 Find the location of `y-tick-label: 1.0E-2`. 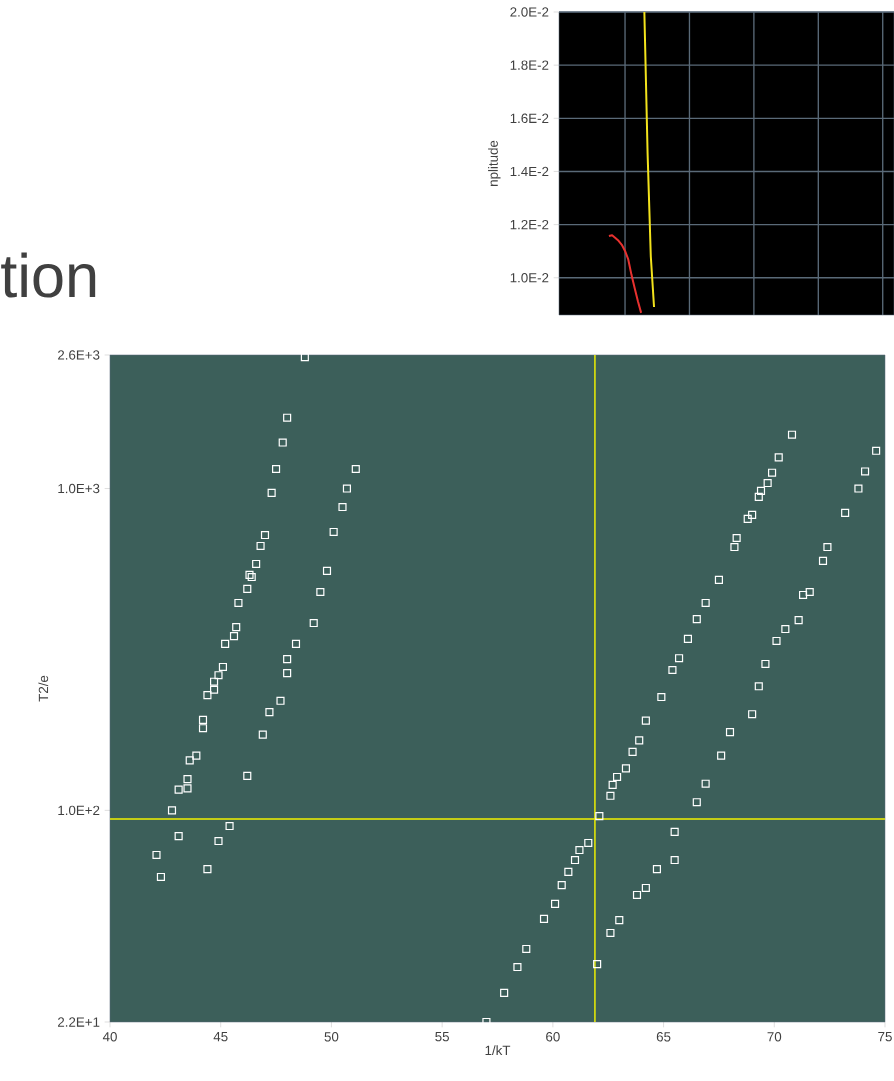

y-tick-label: 1.0E-2 is located at coordinates (529, 278).